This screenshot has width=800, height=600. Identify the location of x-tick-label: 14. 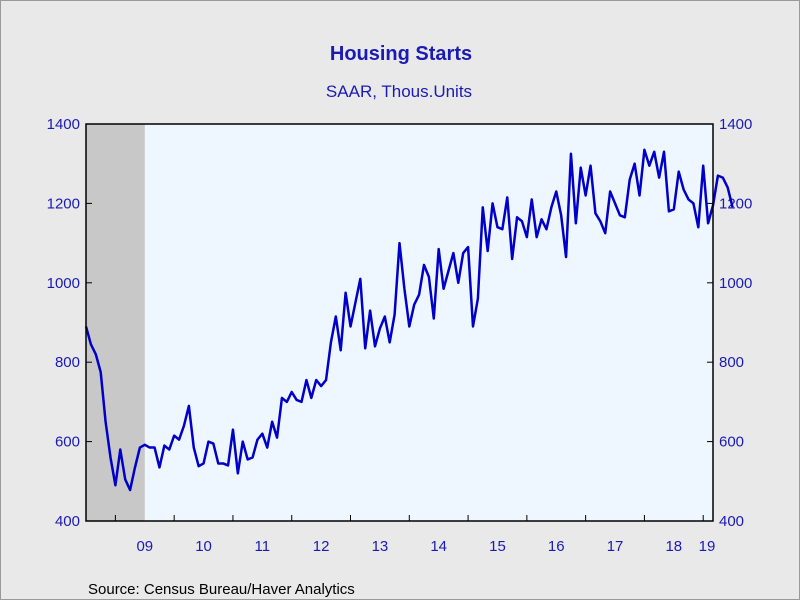
(438, 546).